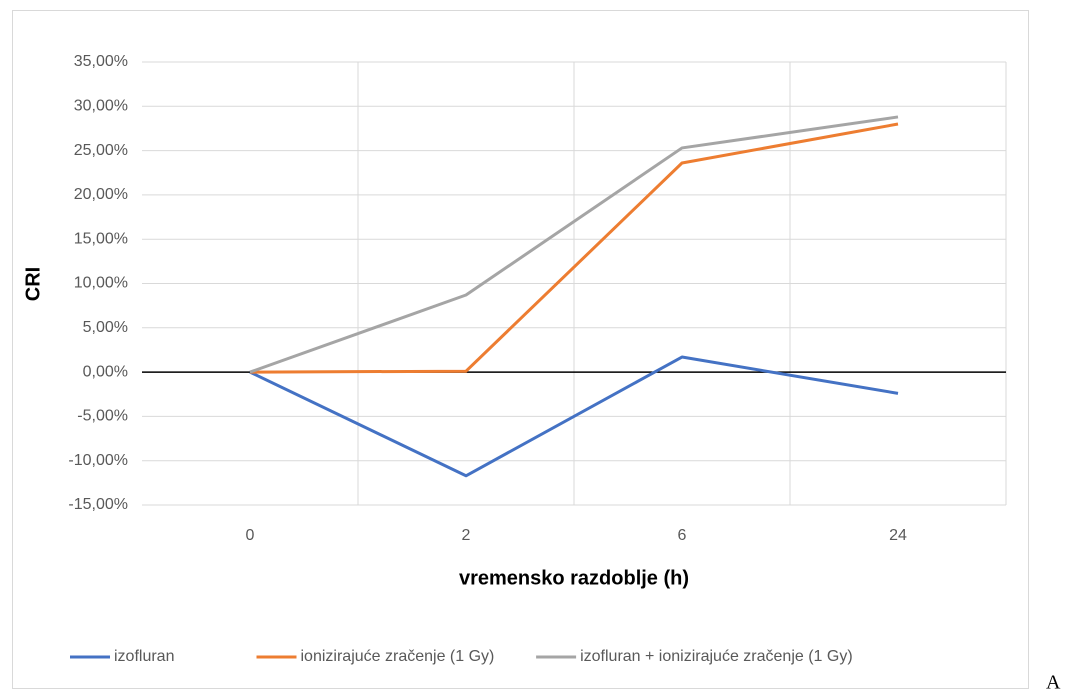 This screenshot has height=693, width=1068. I want to click on y-tick-label: 5,00%, so click(105, 327).